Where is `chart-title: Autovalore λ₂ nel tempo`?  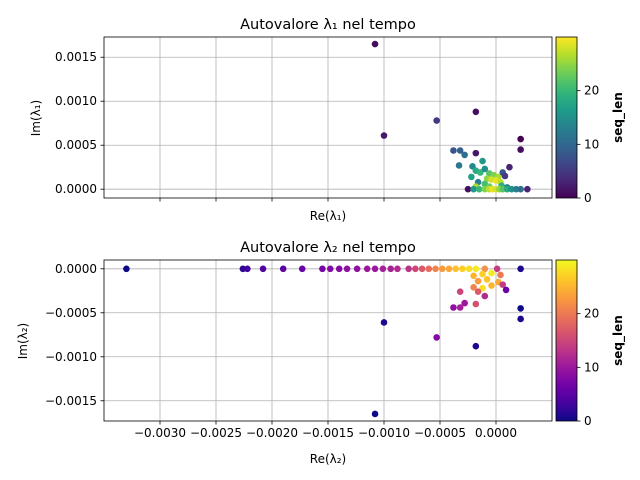 chart-title: Autovalore λ₂ nel tempo is located at coordinates (328, 248).